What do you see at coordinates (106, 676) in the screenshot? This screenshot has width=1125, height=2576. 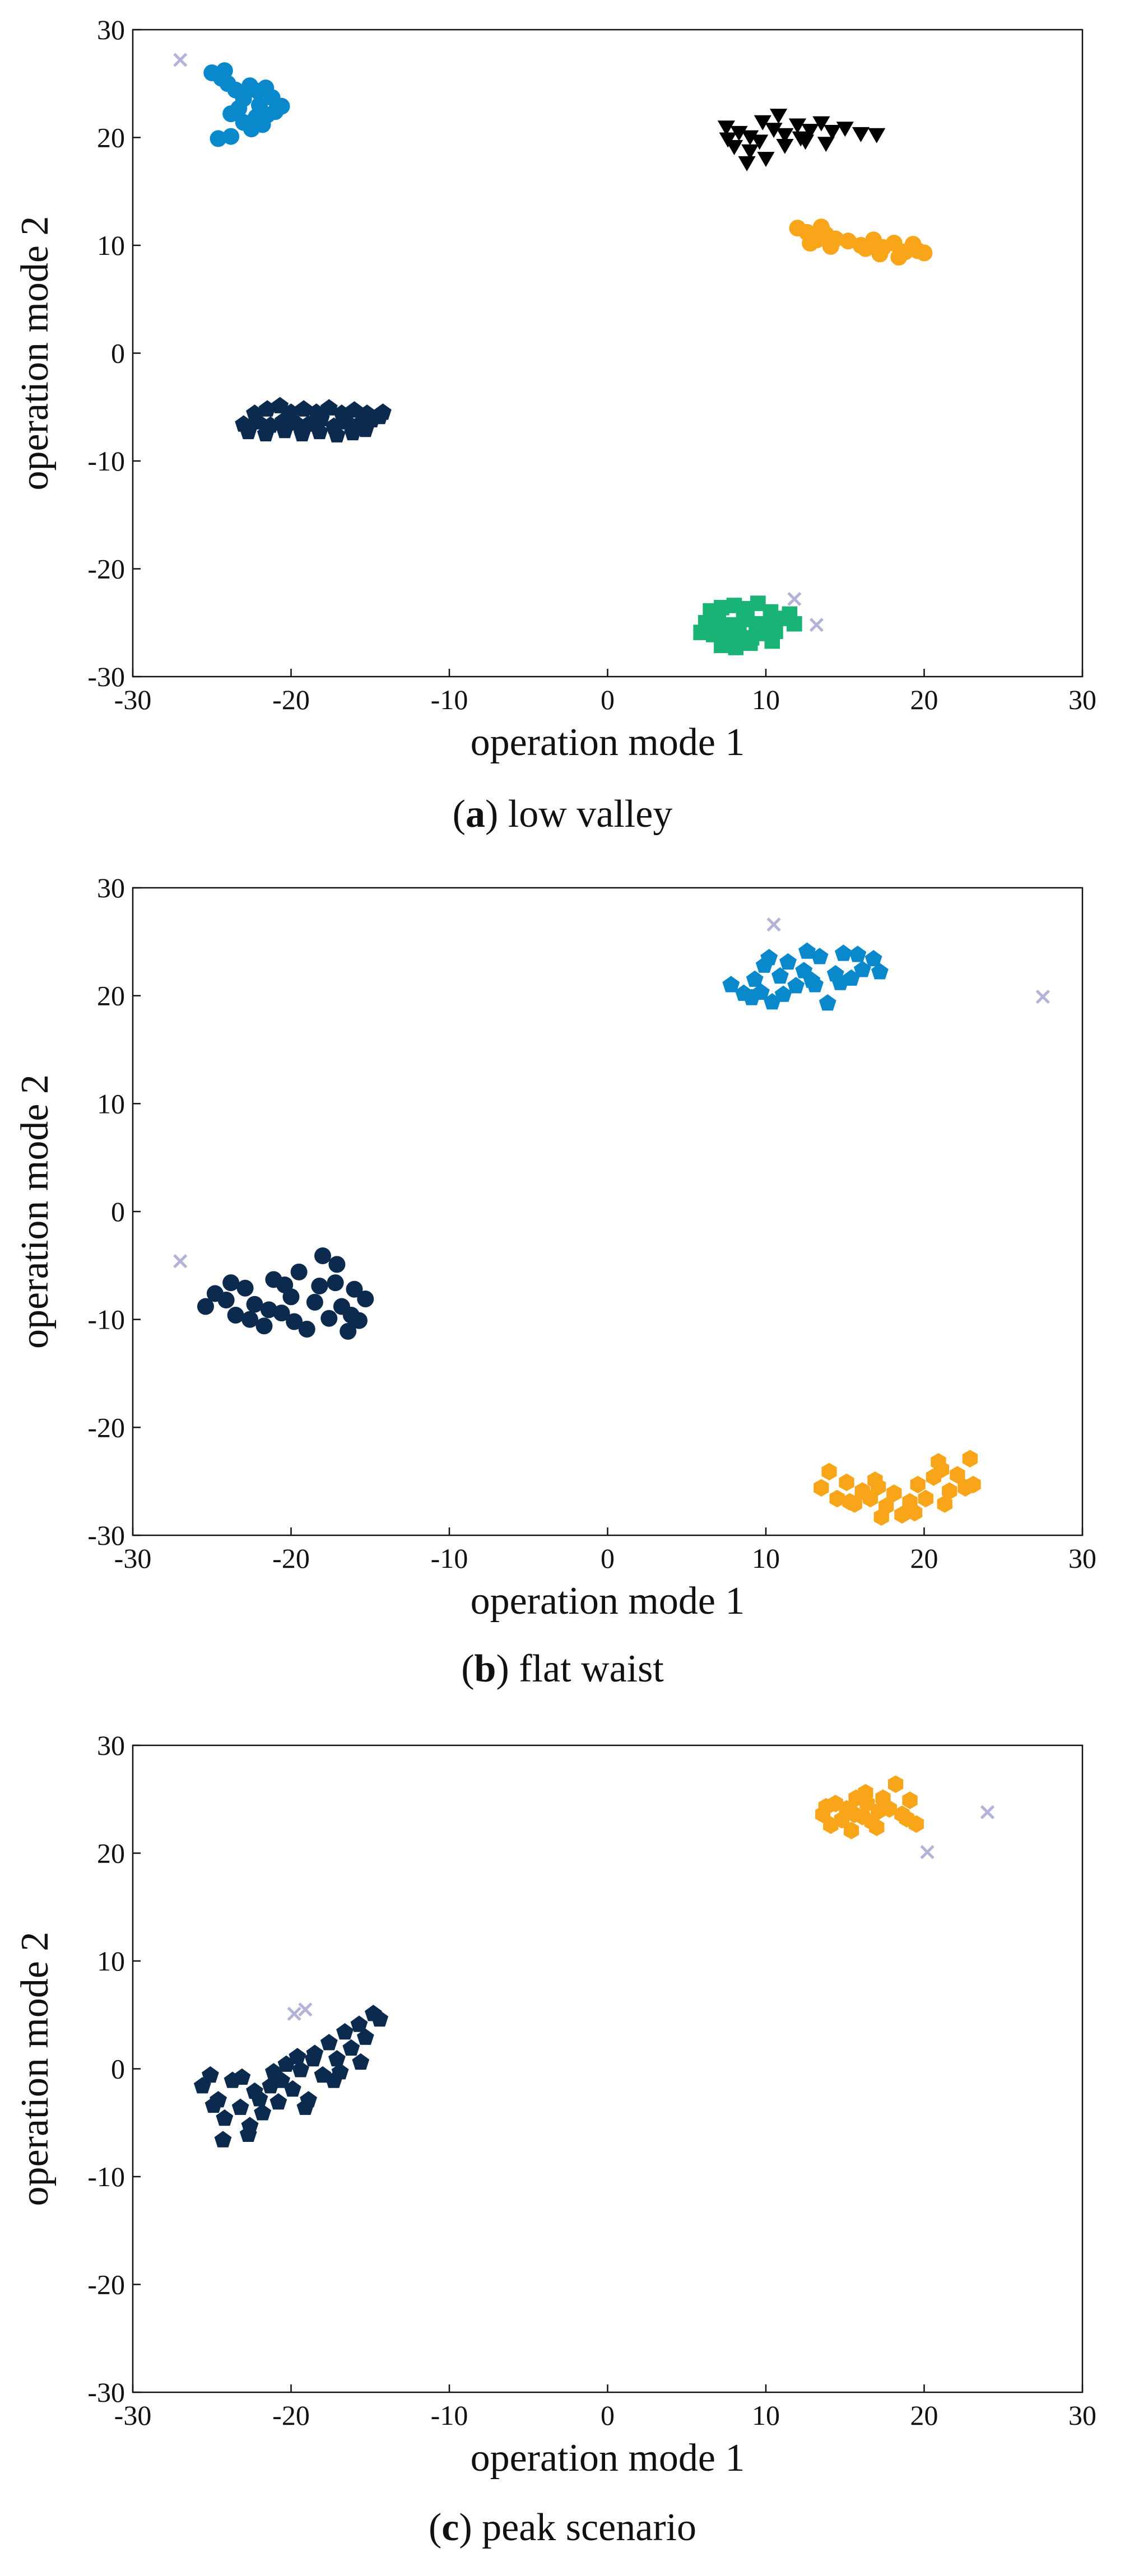 I see `panel-a-y-tick-label: -30` at bounding box center [106, 676].